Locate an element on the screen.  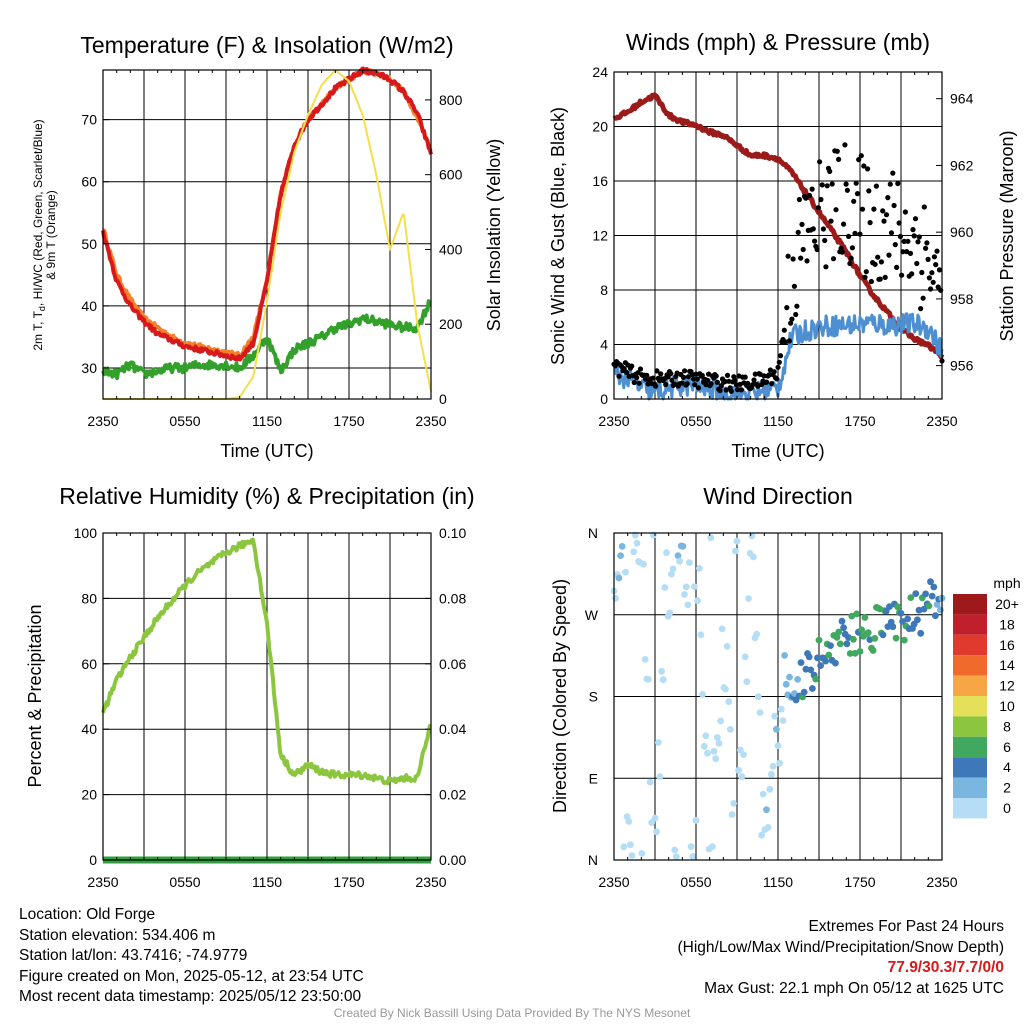
precip-y-ticks: 0.00 0.02 0.04 0.06 0.08 0.10 is located at coordinates (445, 696).